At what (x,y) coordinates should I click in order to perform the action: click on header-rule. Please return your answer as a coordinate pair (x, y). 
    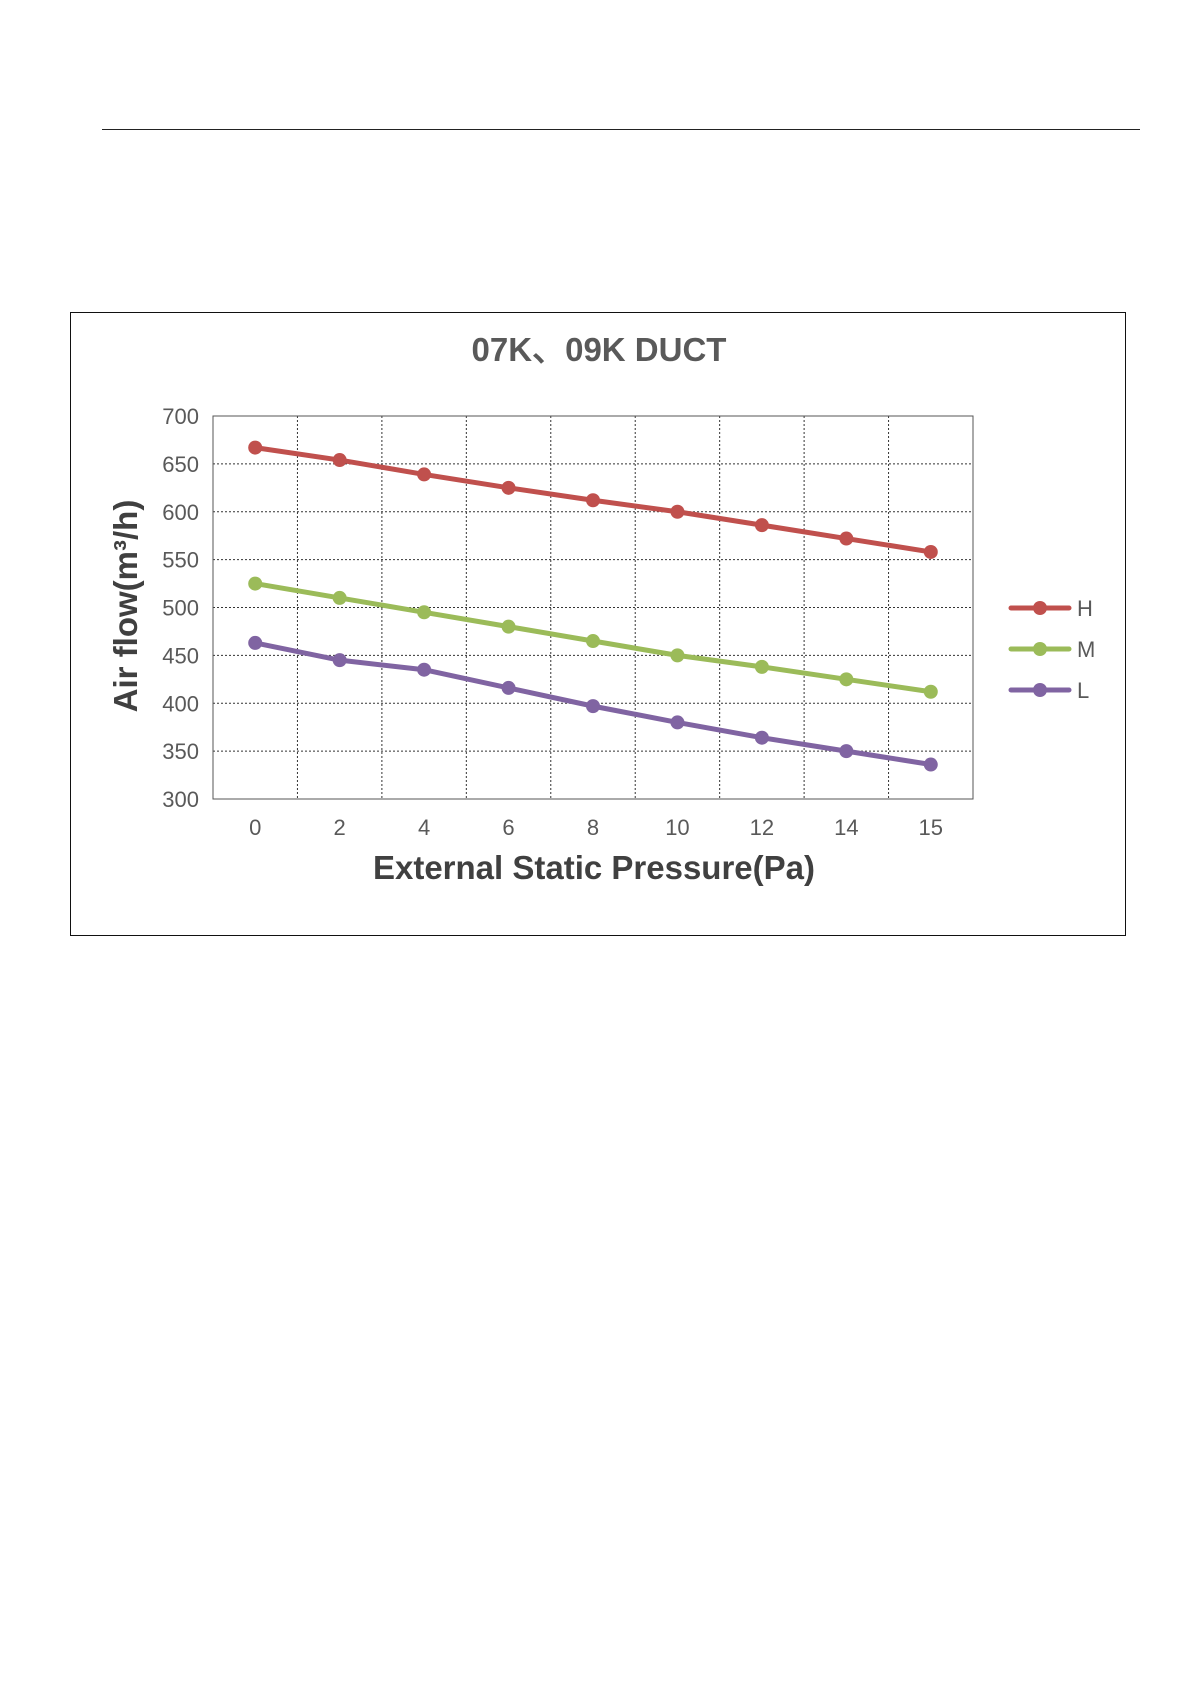
    Looking at the image, I should click on (621, 129).